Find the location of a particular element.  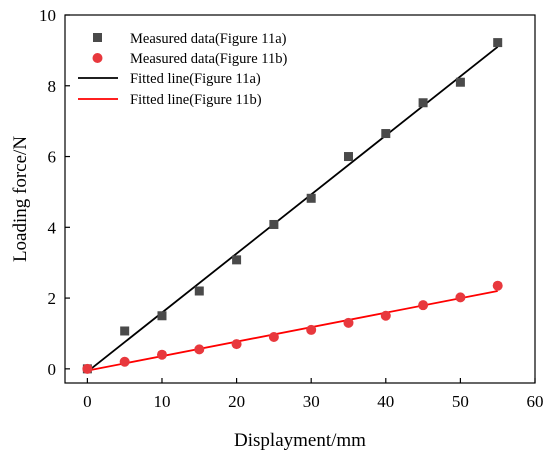

legend-label-measured-11a: Measured data(Figure 11a) is located at coordinates (208, 39).